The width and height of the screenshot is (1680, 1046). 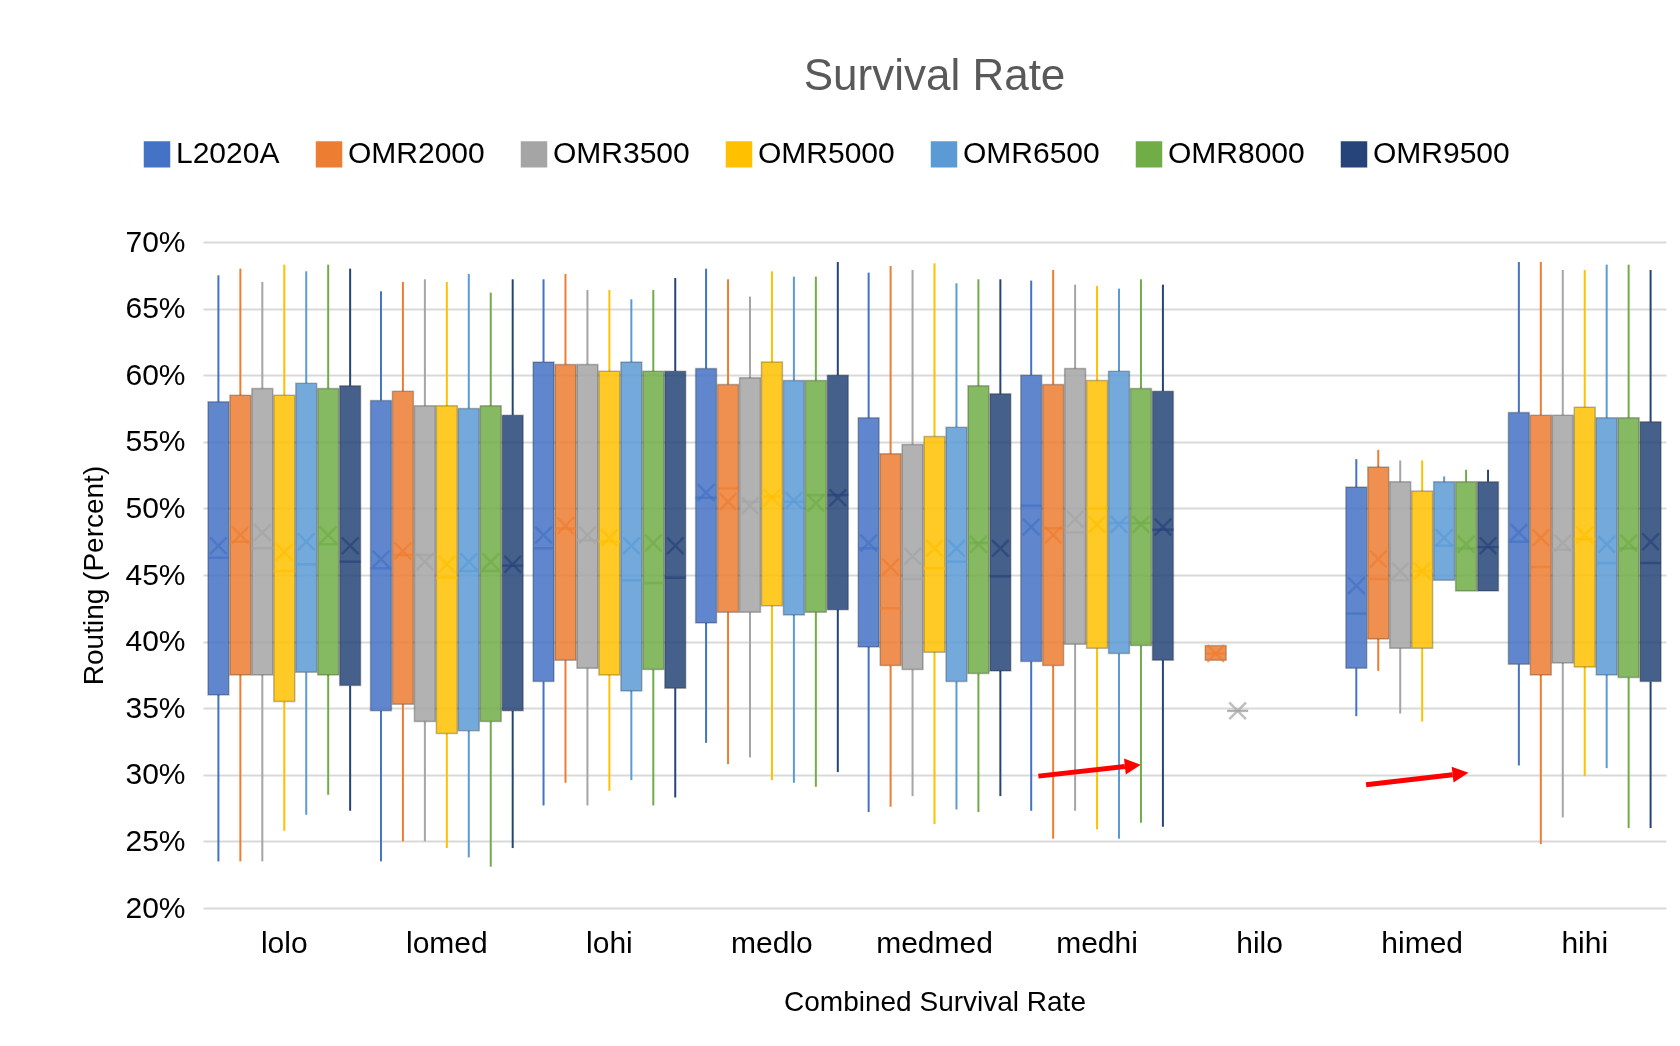 What do you see at coordinates (1422, 942) in the screenshot?
I see `x-tick-label: himed` at bounding box center [1422, 942].